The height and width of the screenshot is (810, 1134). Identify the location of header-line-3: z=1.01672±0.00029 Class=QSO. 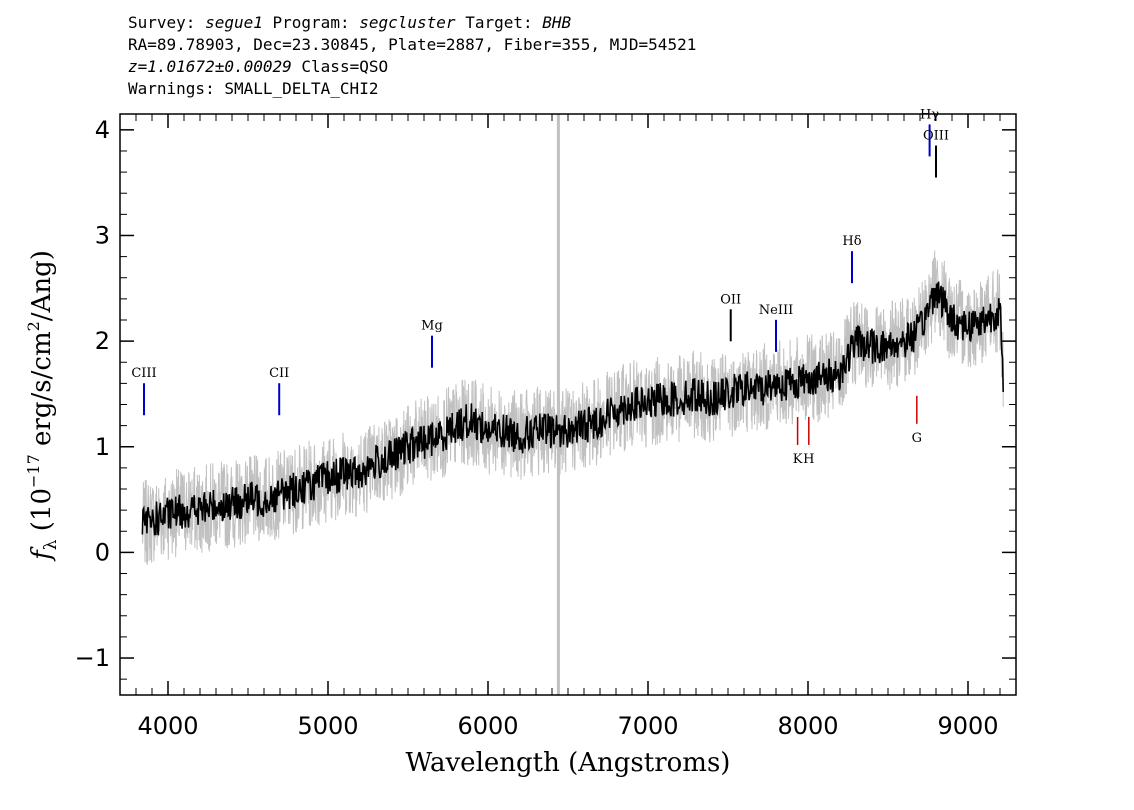
(412, 67).